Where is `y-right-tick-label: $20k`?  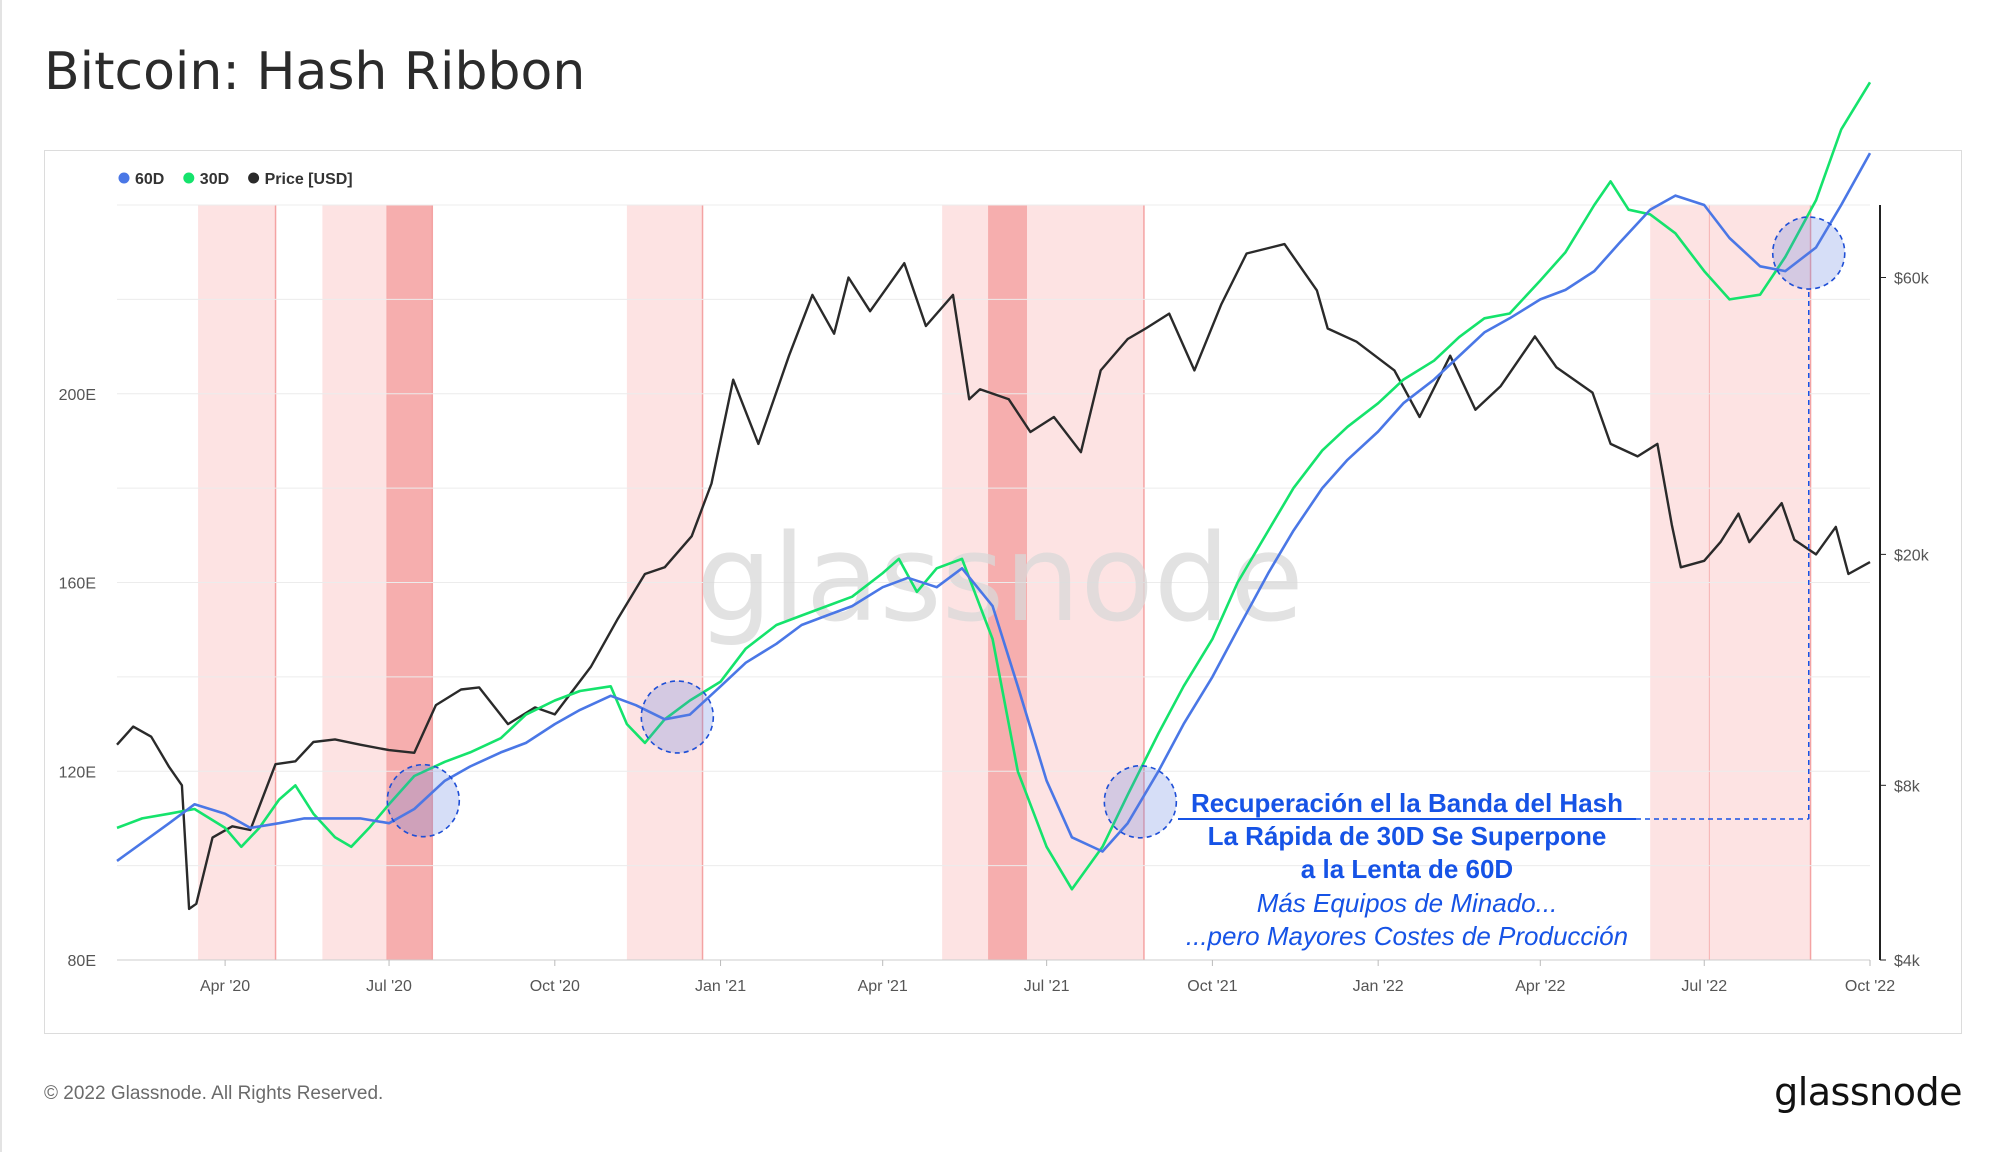
y-right-tick-label: $20k is located at coordinates (1912, 555).